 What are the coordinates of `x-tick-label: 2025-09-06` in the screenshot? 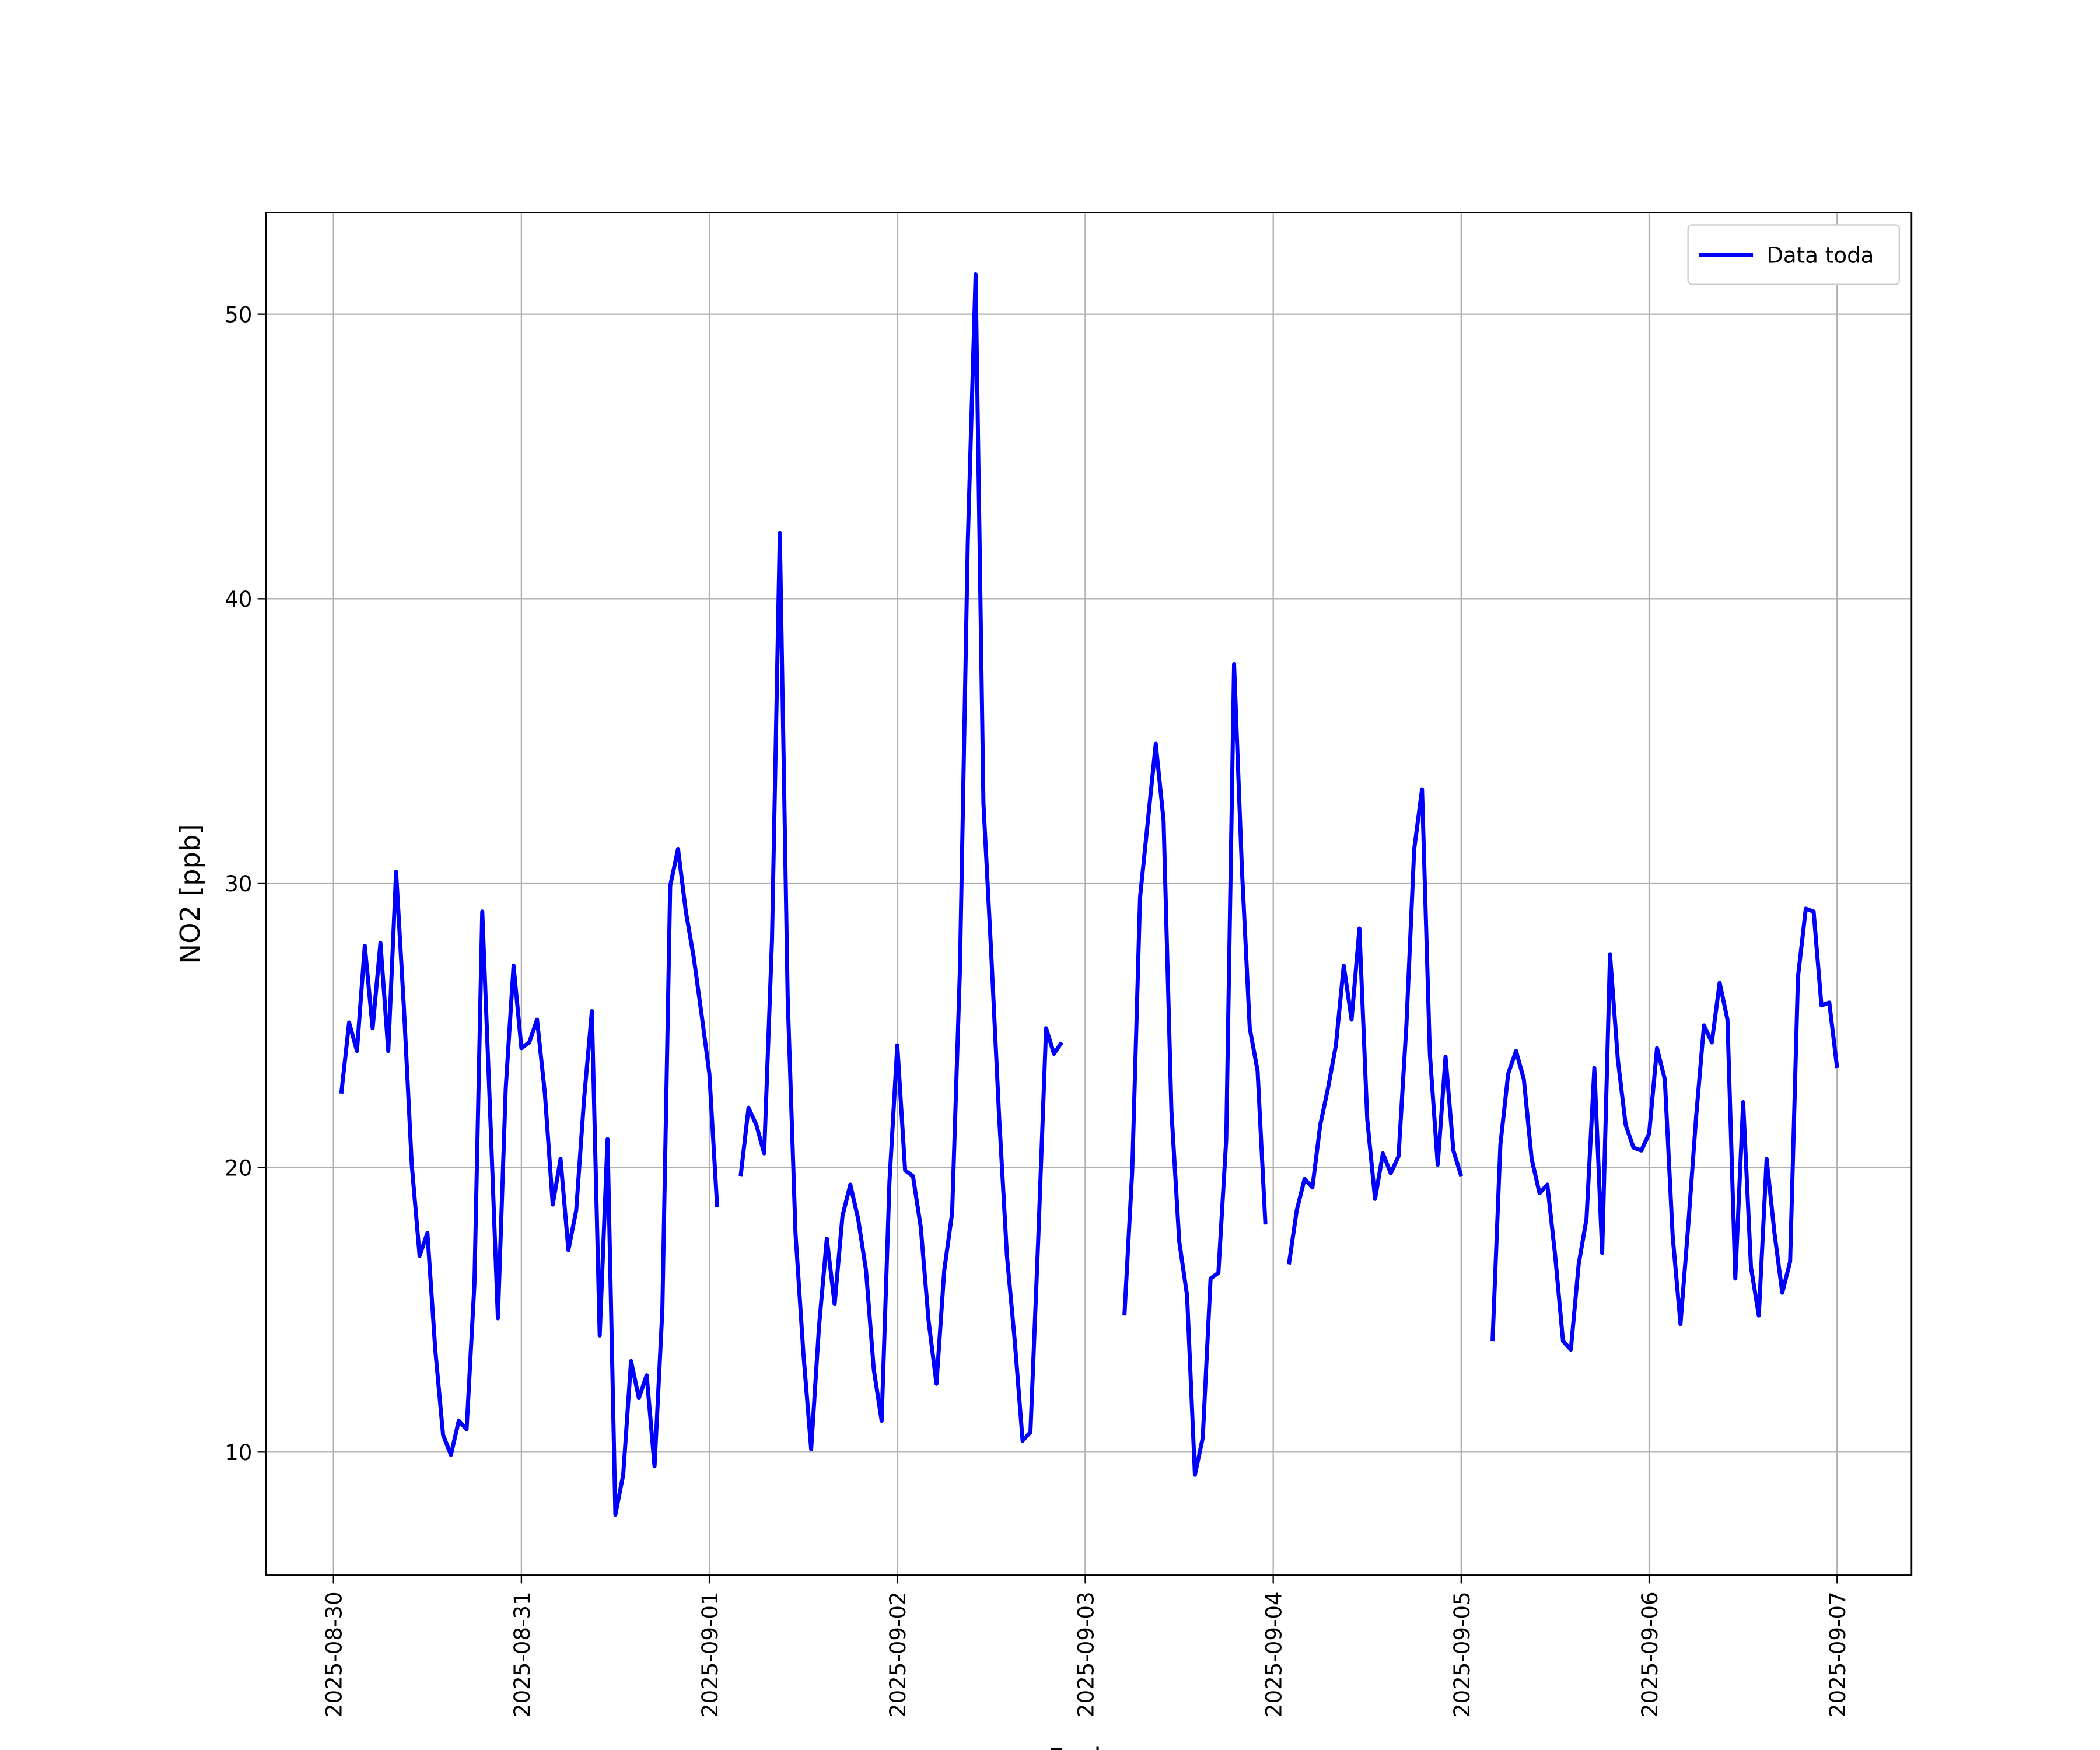 It's located at (1650, 1654).